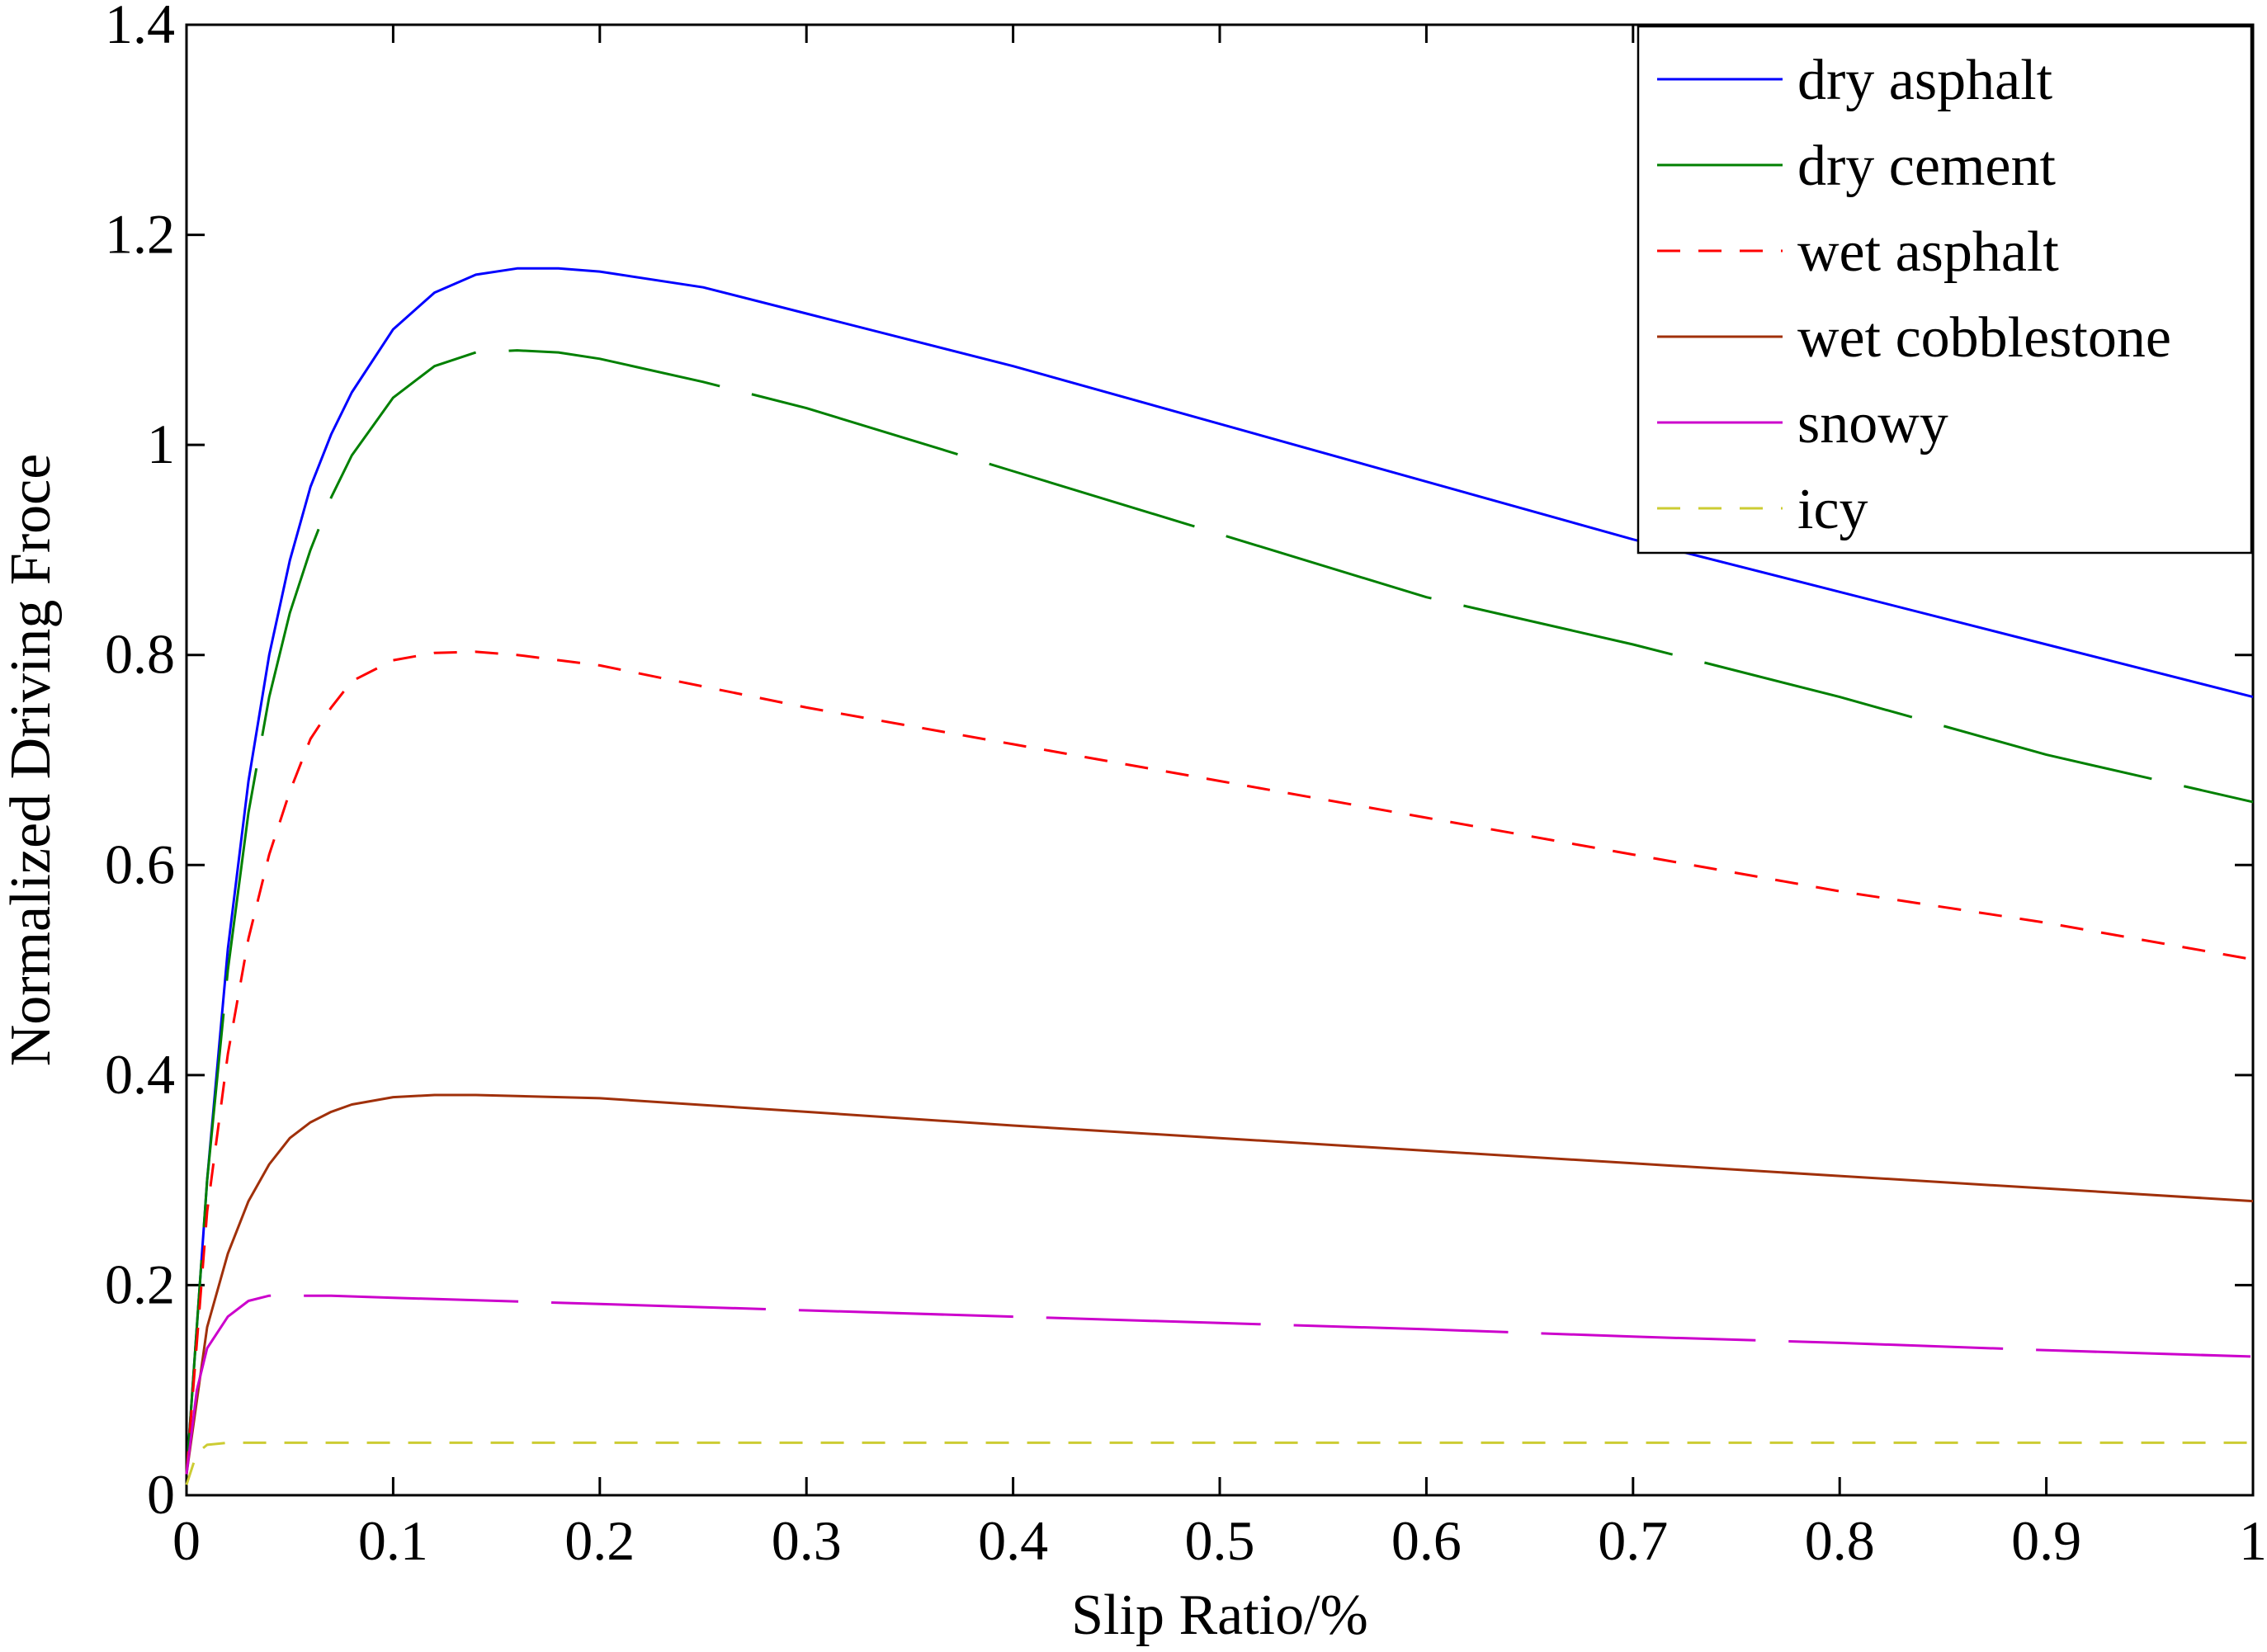 This screenshot has height=1652, width=2267. Describe the element at coordinates (1840, 1541) in the screenshot. I see `x-tick-label: 0.8` at that location.